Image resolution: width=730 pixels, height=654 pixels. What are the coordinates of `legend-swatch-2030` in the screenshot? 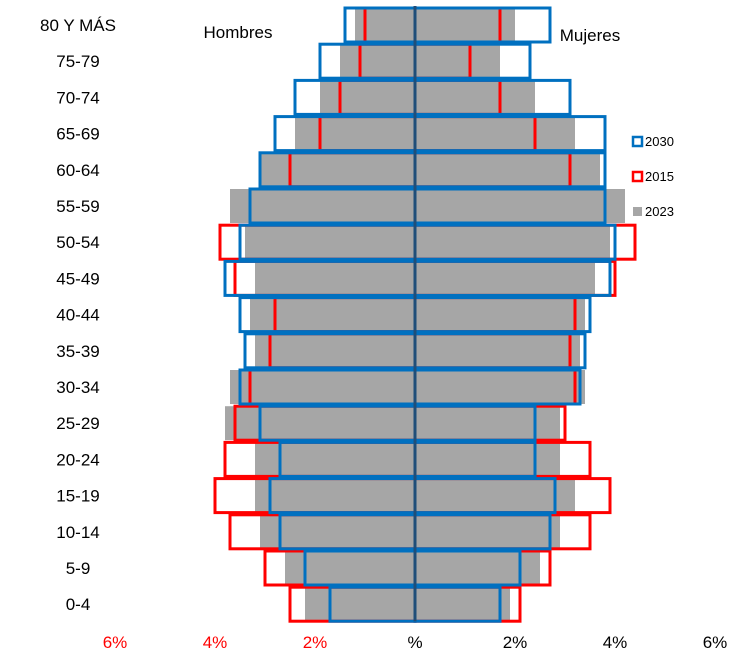 It's located at (637, 141).